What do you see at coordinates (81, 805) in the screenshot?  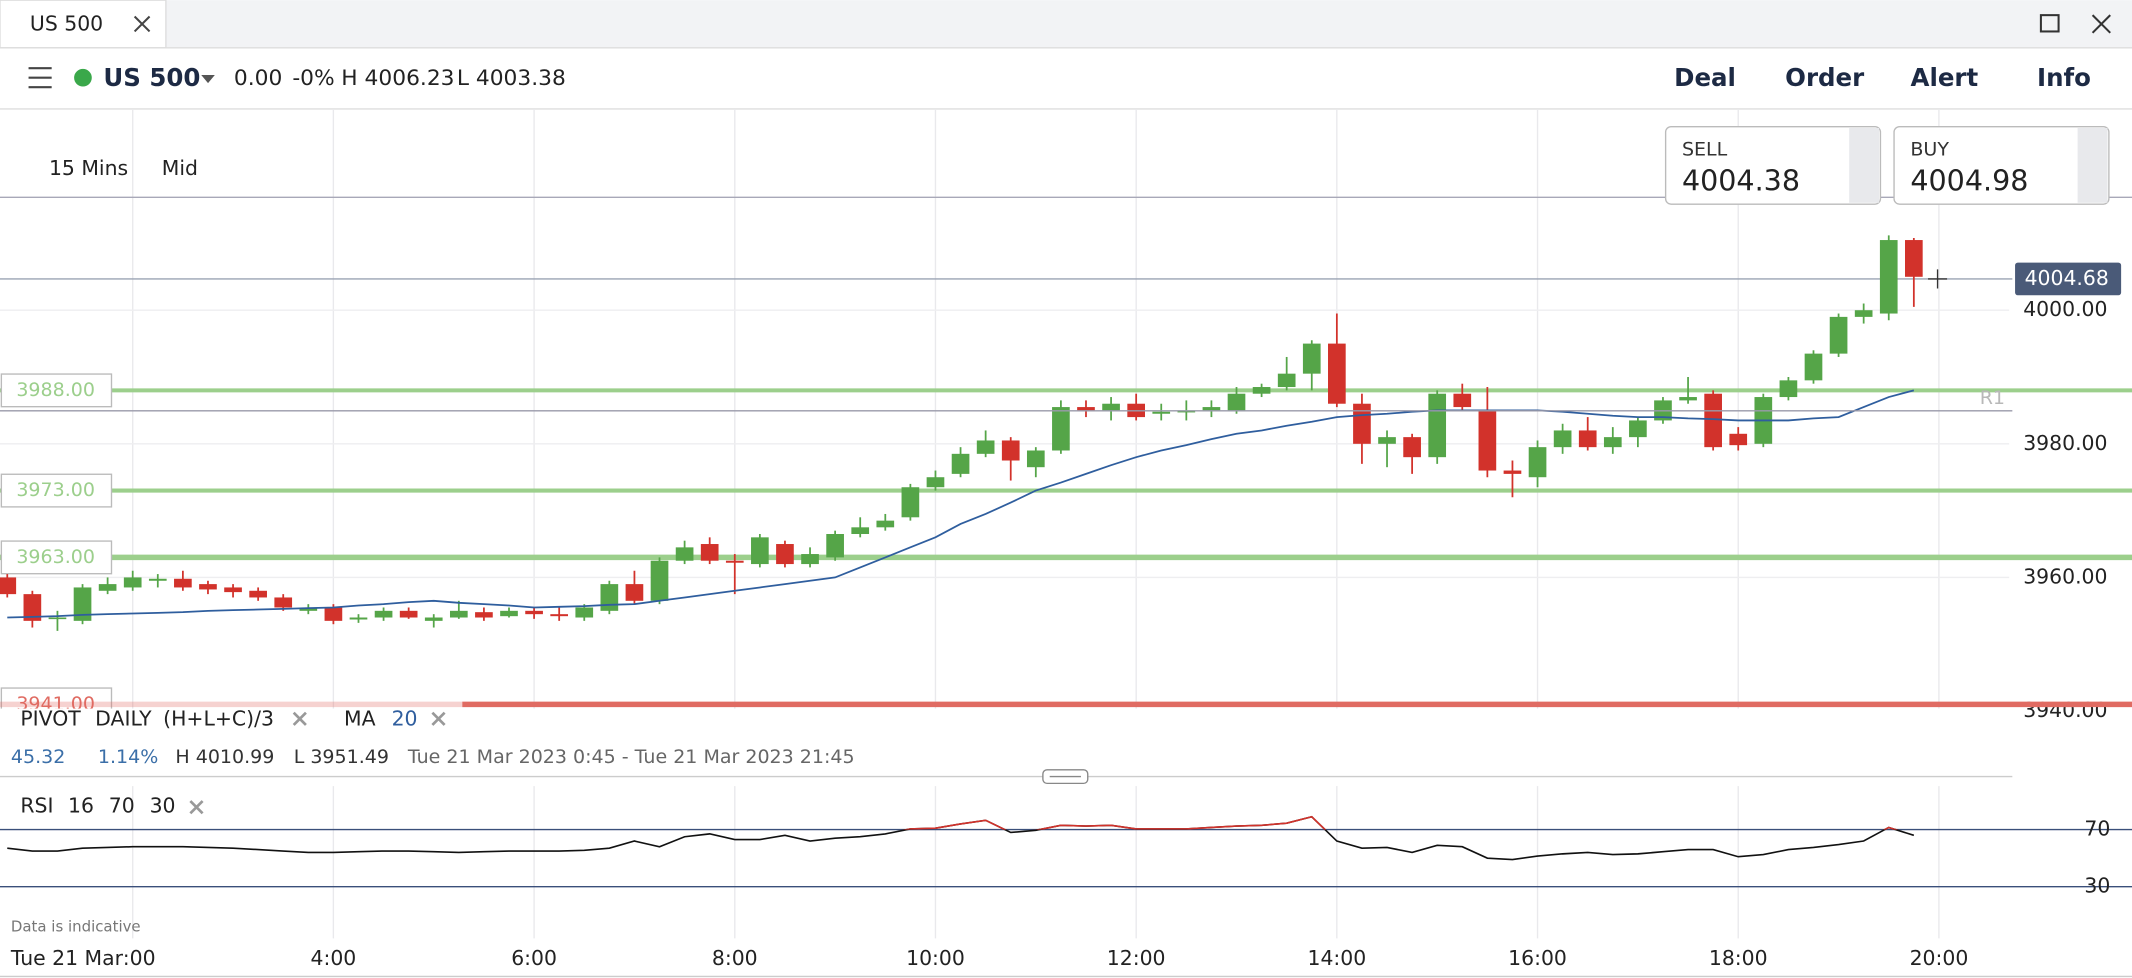 I see `rsi-period: 16` at bounding box center [81, 805].